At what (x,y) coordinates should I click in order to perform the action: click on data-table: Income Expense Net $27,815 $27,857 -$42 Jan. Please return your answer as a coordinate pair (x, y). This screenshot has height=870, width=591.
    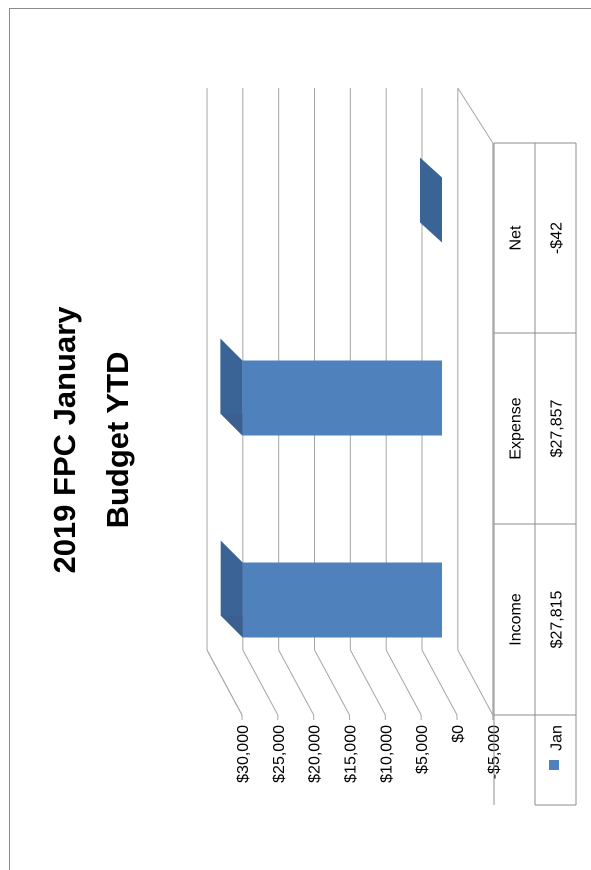
    Looking at the image, I should click on (535, 474).